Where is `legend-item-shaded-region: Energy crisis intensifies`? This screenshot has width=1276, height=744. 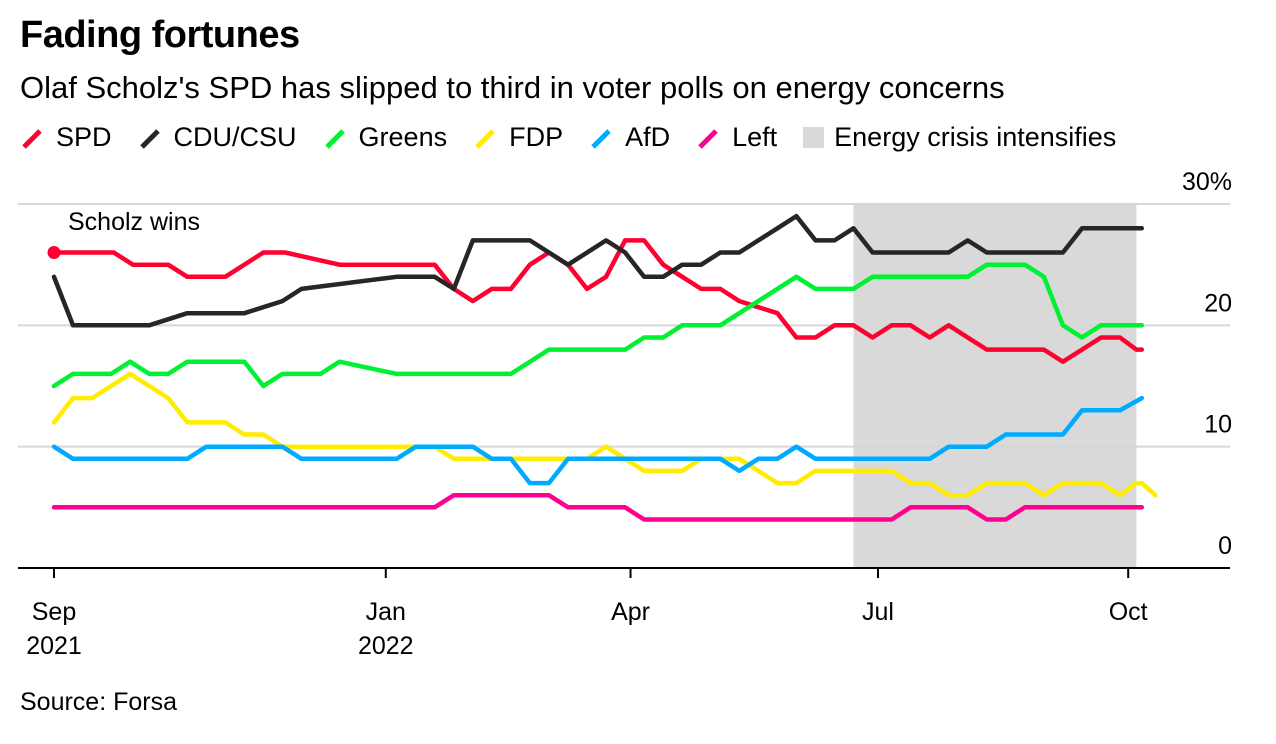
legend-item-shaded-region: Energy crisis intensifies is located at coordinates (959, 137).